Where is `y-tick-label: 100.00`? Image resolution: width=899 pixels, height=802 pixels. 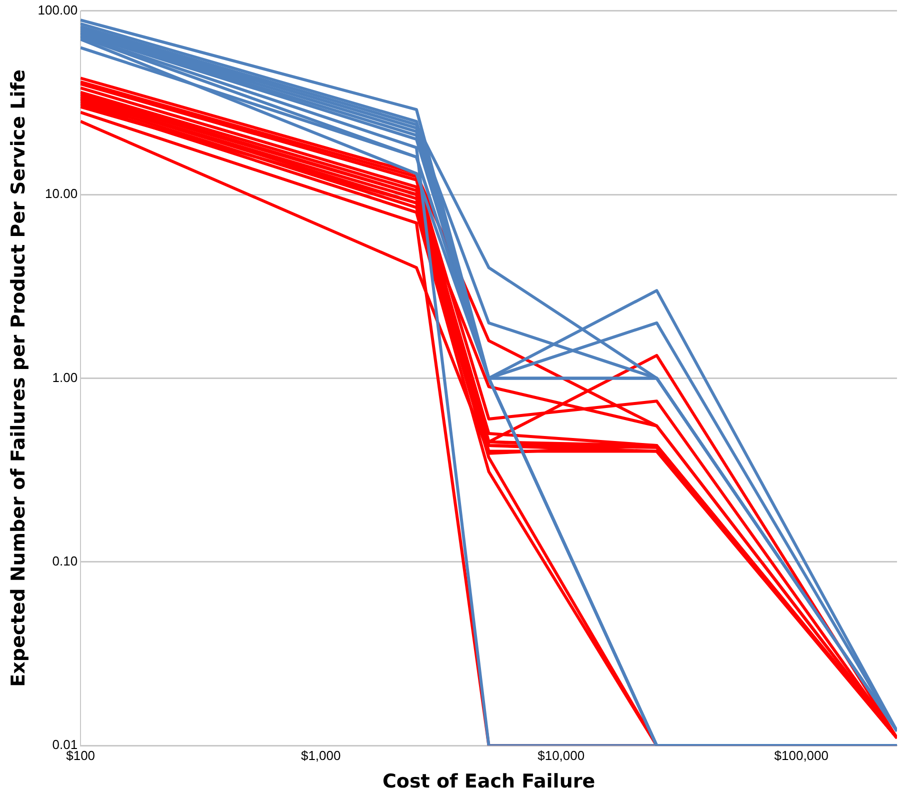 y-tick-label: 100.00 is located at coordinates (58, 10).